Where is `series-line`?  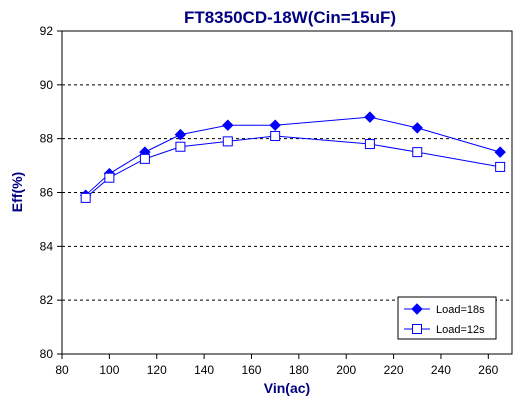 series-line is located at coordinates (293, 167).